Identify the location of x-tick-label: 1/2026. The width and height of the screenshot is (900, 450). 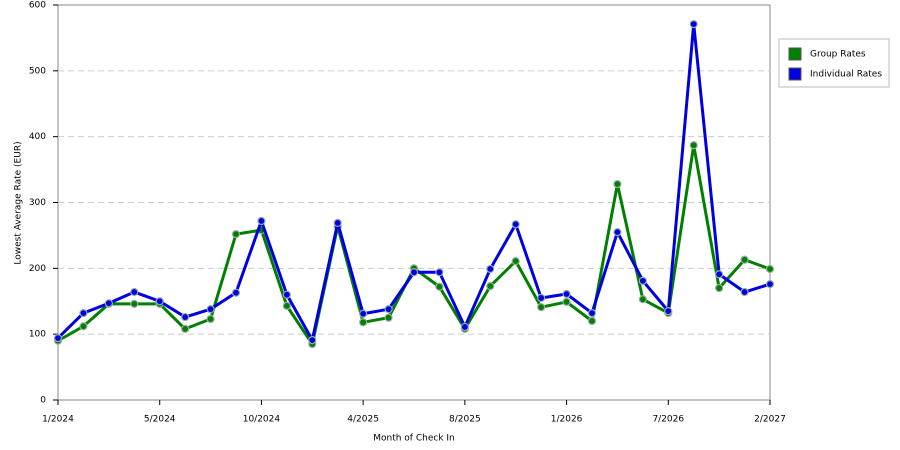
(567, 420).